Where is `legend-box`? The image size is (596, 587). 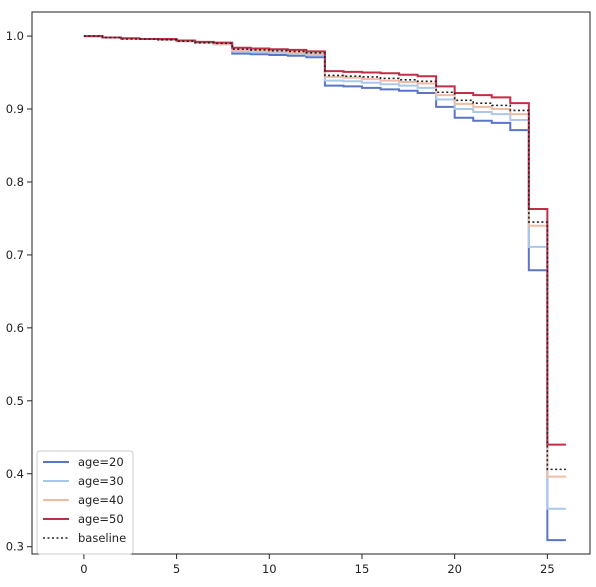
legend-box is located at coordinates (85, 502).